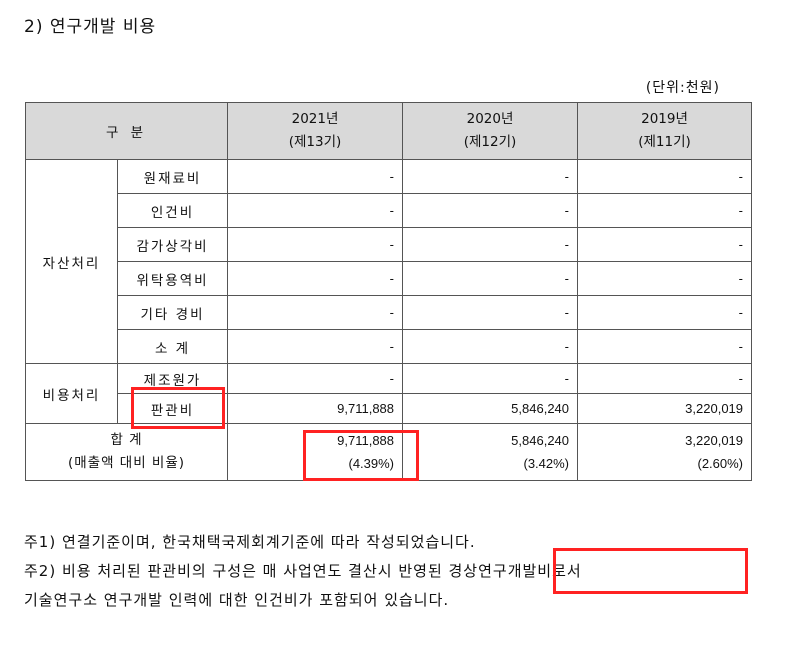 This screenshot has height=649, width=796. I want to click on header-year-2020: 2020년 (제12기), so click(490, 131).